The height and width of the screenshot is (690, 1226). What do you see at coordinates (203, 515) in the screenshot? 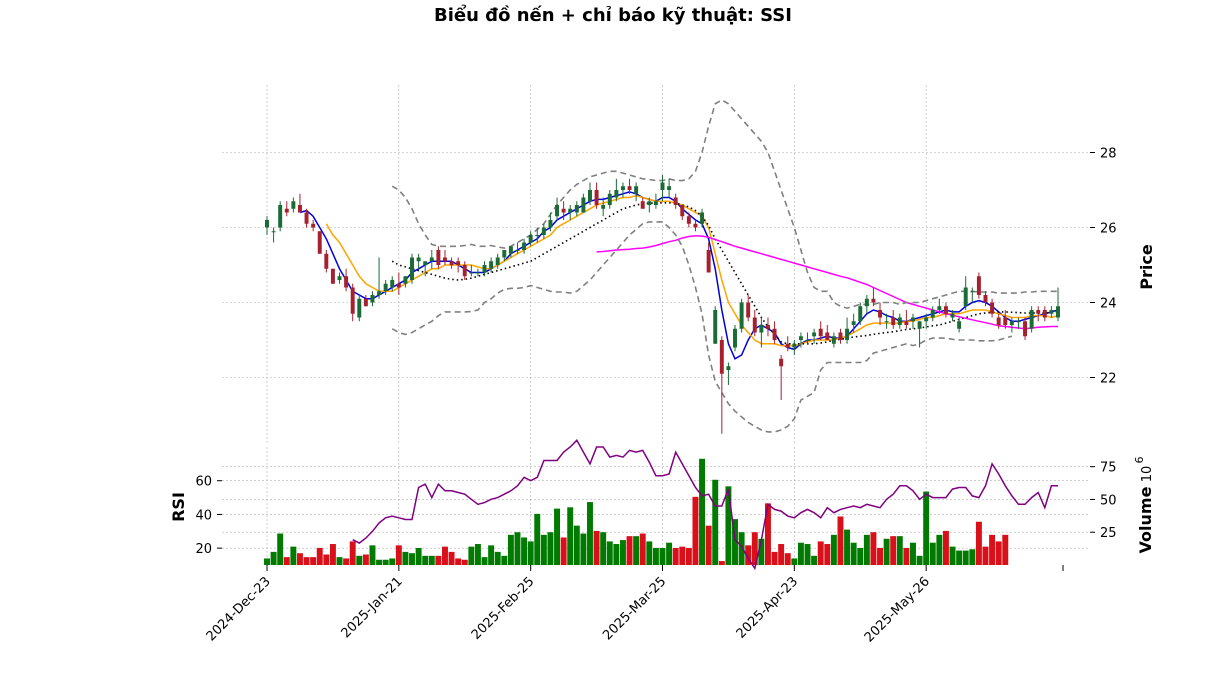
I see `rsi-tick-label: 40` at bounding box center [203, 515].